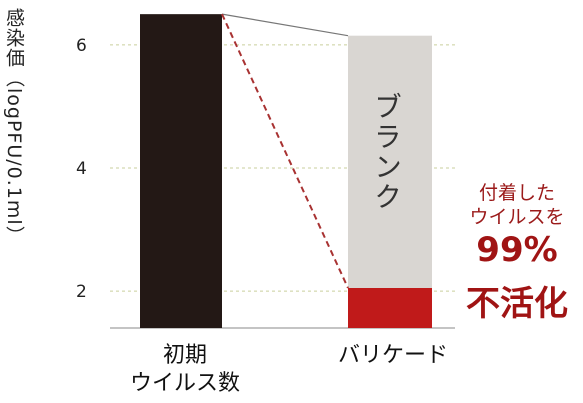 The image size is (583, 403). I want to click on x-label-barricade: バリケード, so click(393, 356).